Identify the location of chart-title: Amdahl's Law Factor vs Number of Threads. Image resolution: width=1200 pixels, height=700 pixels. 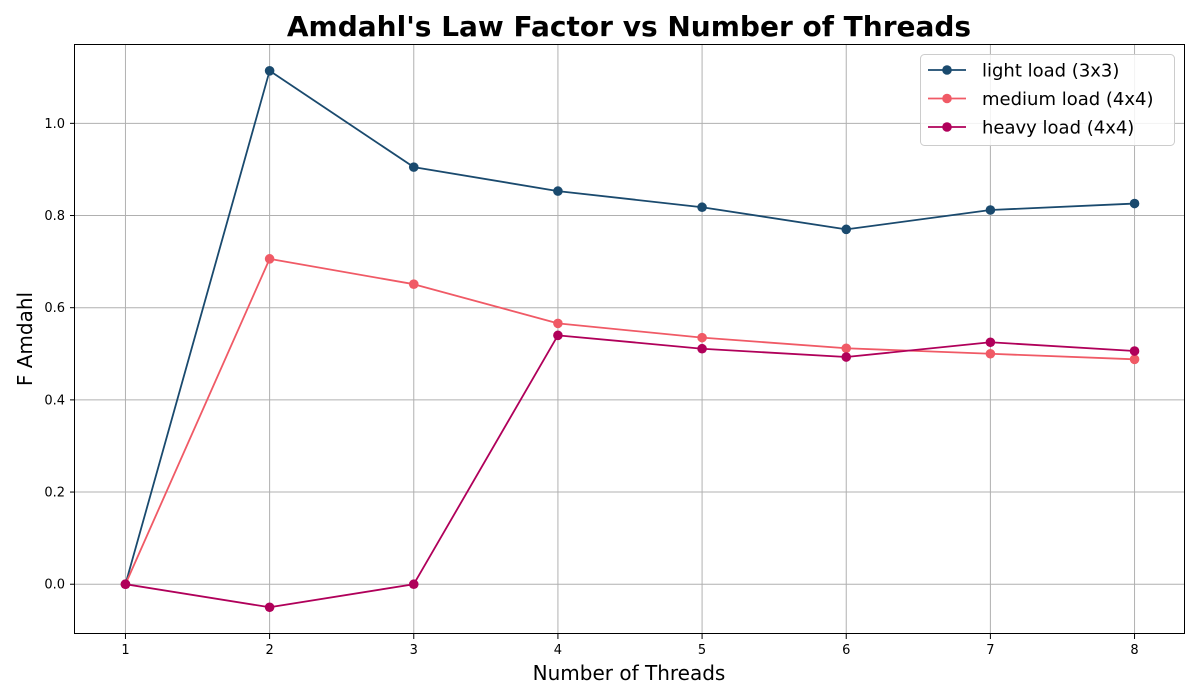
(629, 26).